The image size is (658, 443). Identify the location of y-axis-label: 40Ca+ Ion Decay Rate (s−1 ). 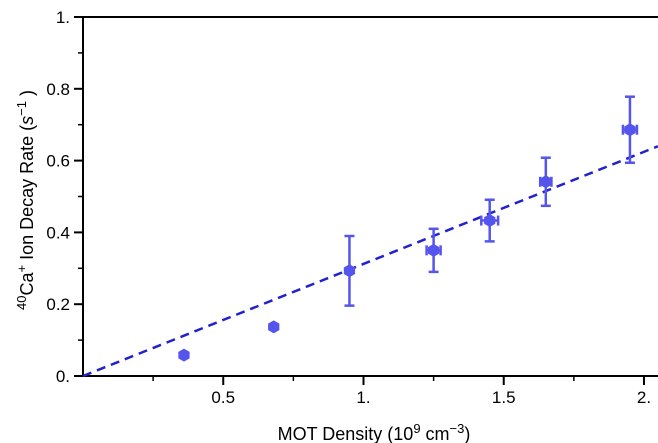
(25, 200).